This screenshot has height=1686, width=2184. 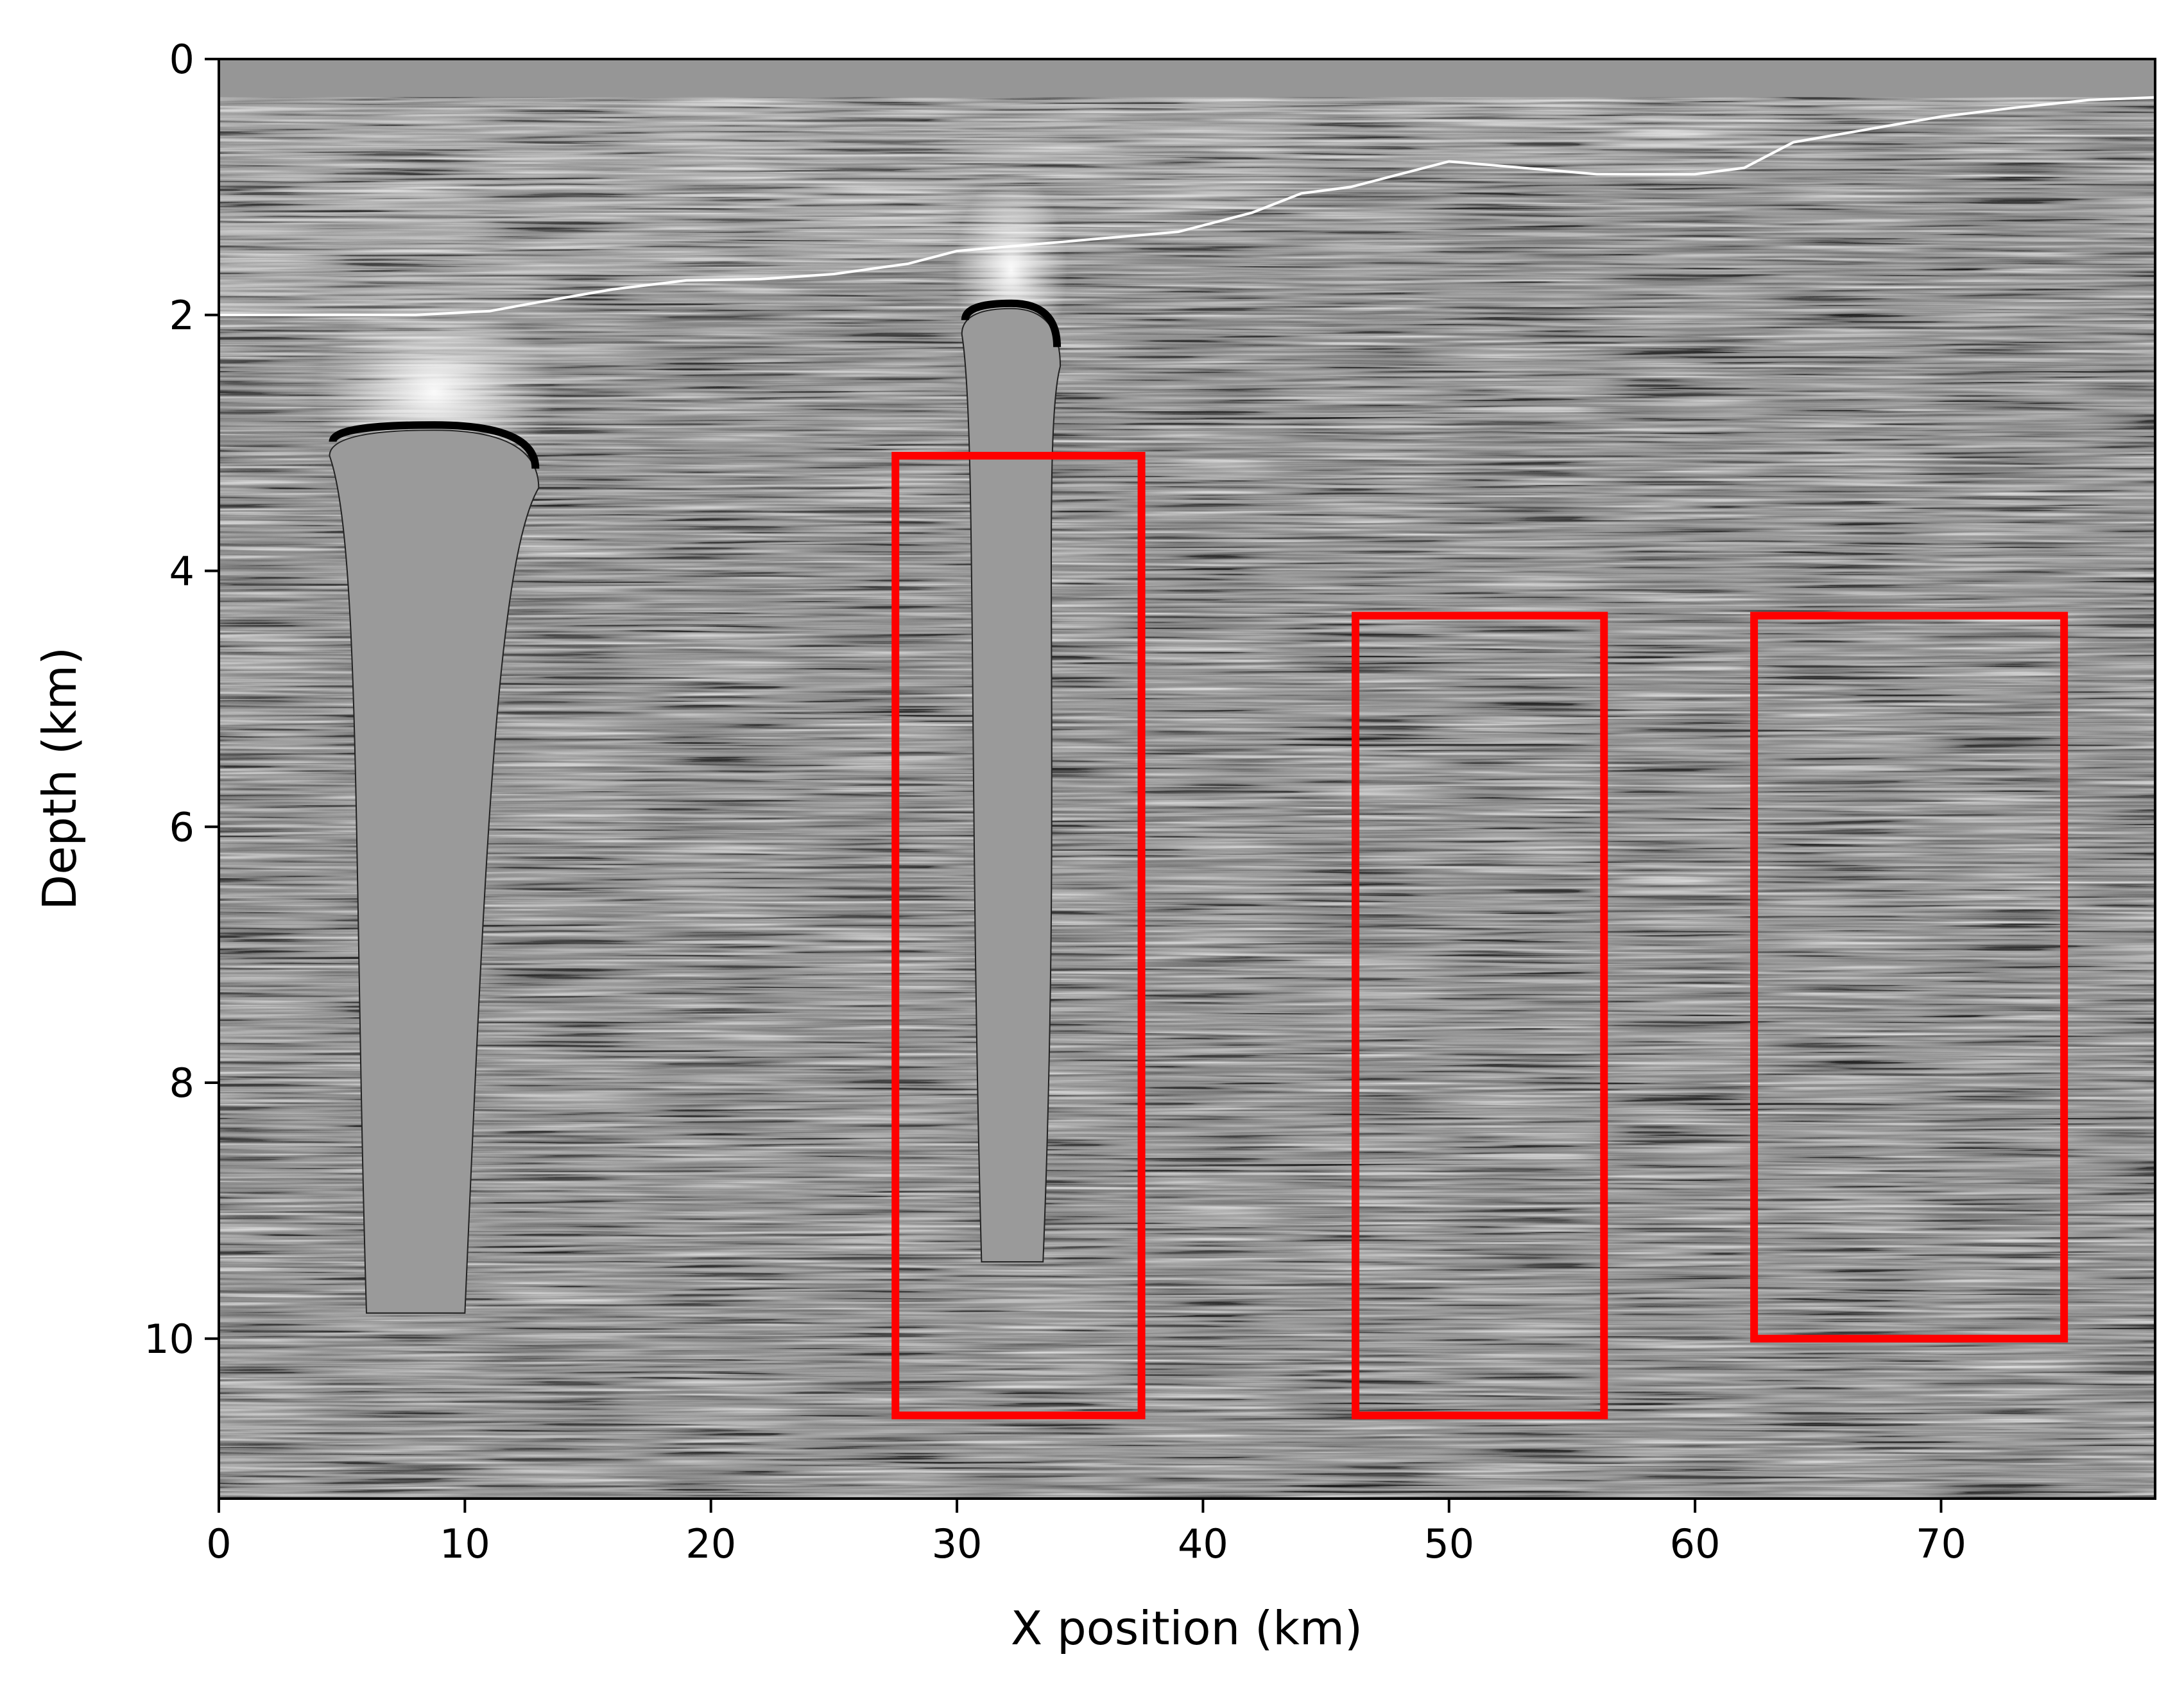 I want to click on y-tick-label: 0, so click(x=181, y=60).